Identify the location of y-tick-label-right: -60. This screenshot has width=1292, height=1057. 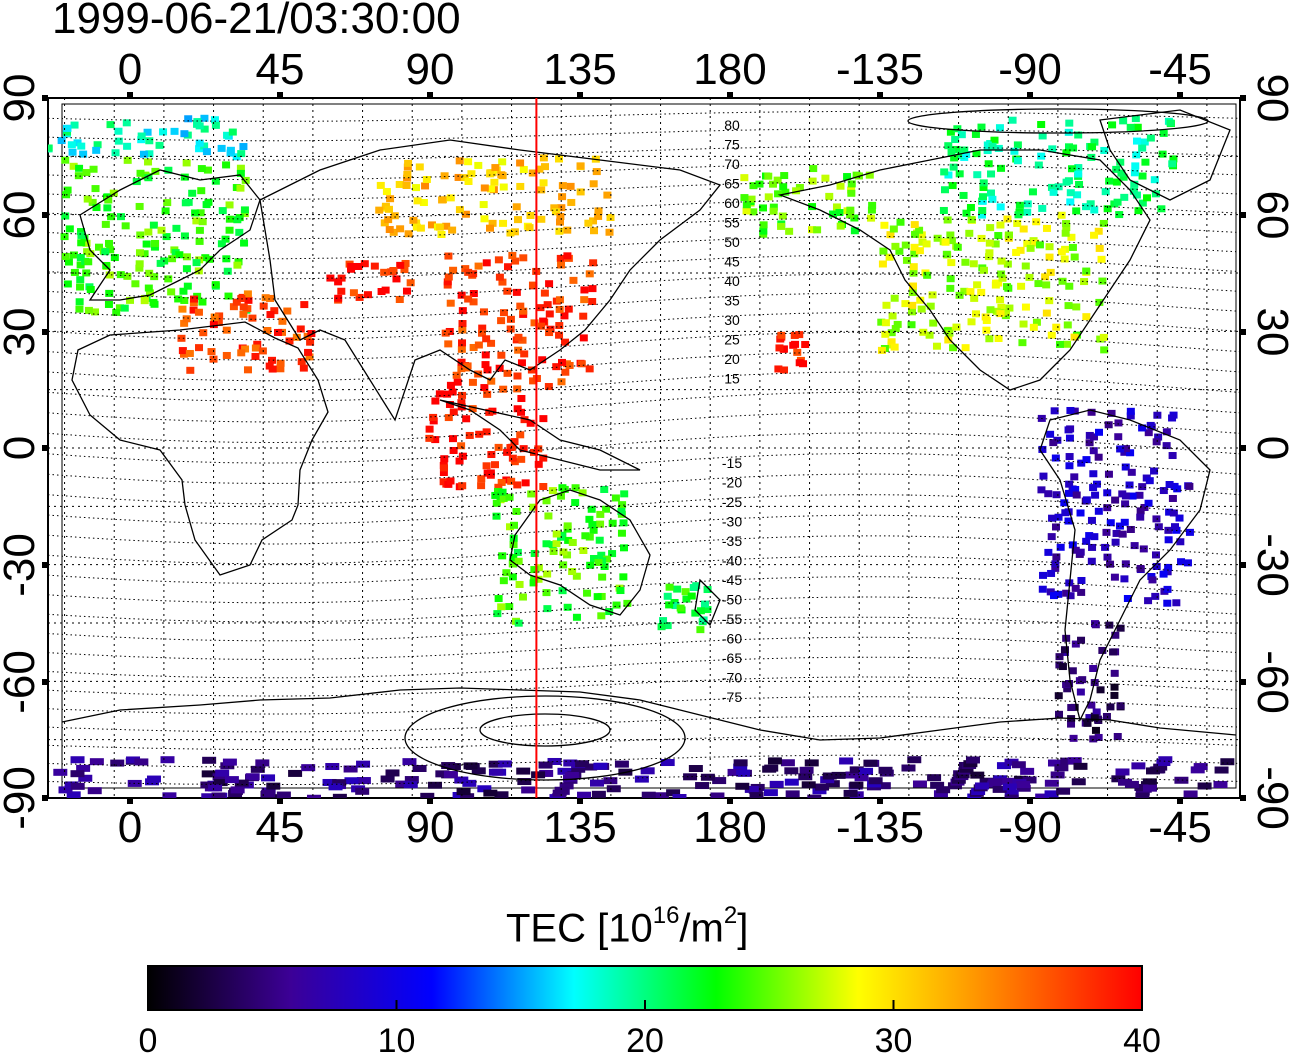
(1270, 682).